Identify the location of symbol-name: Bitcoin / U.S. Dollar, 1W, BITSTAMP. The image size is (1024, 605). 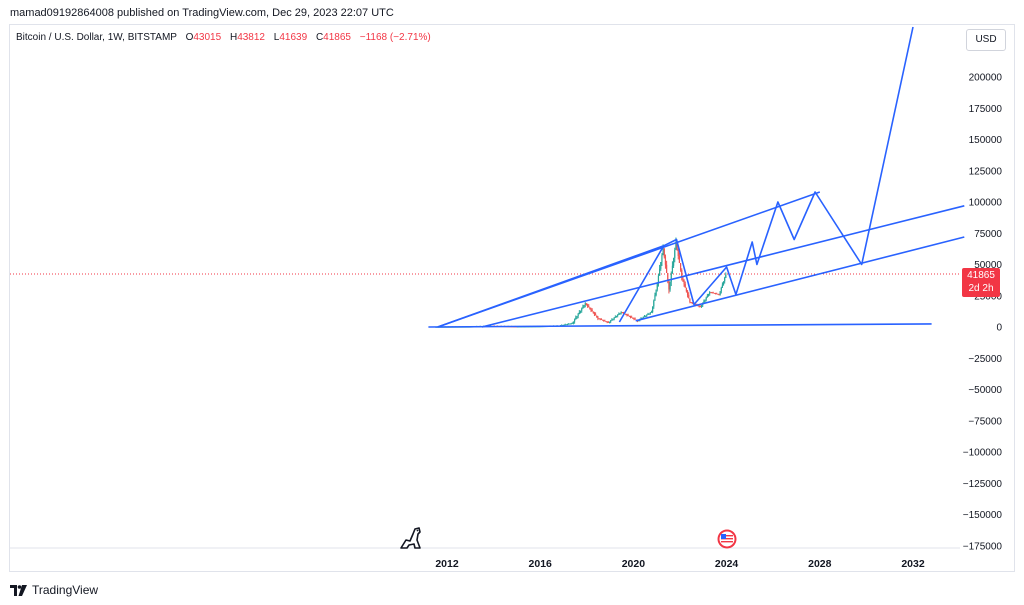
(96, 37).